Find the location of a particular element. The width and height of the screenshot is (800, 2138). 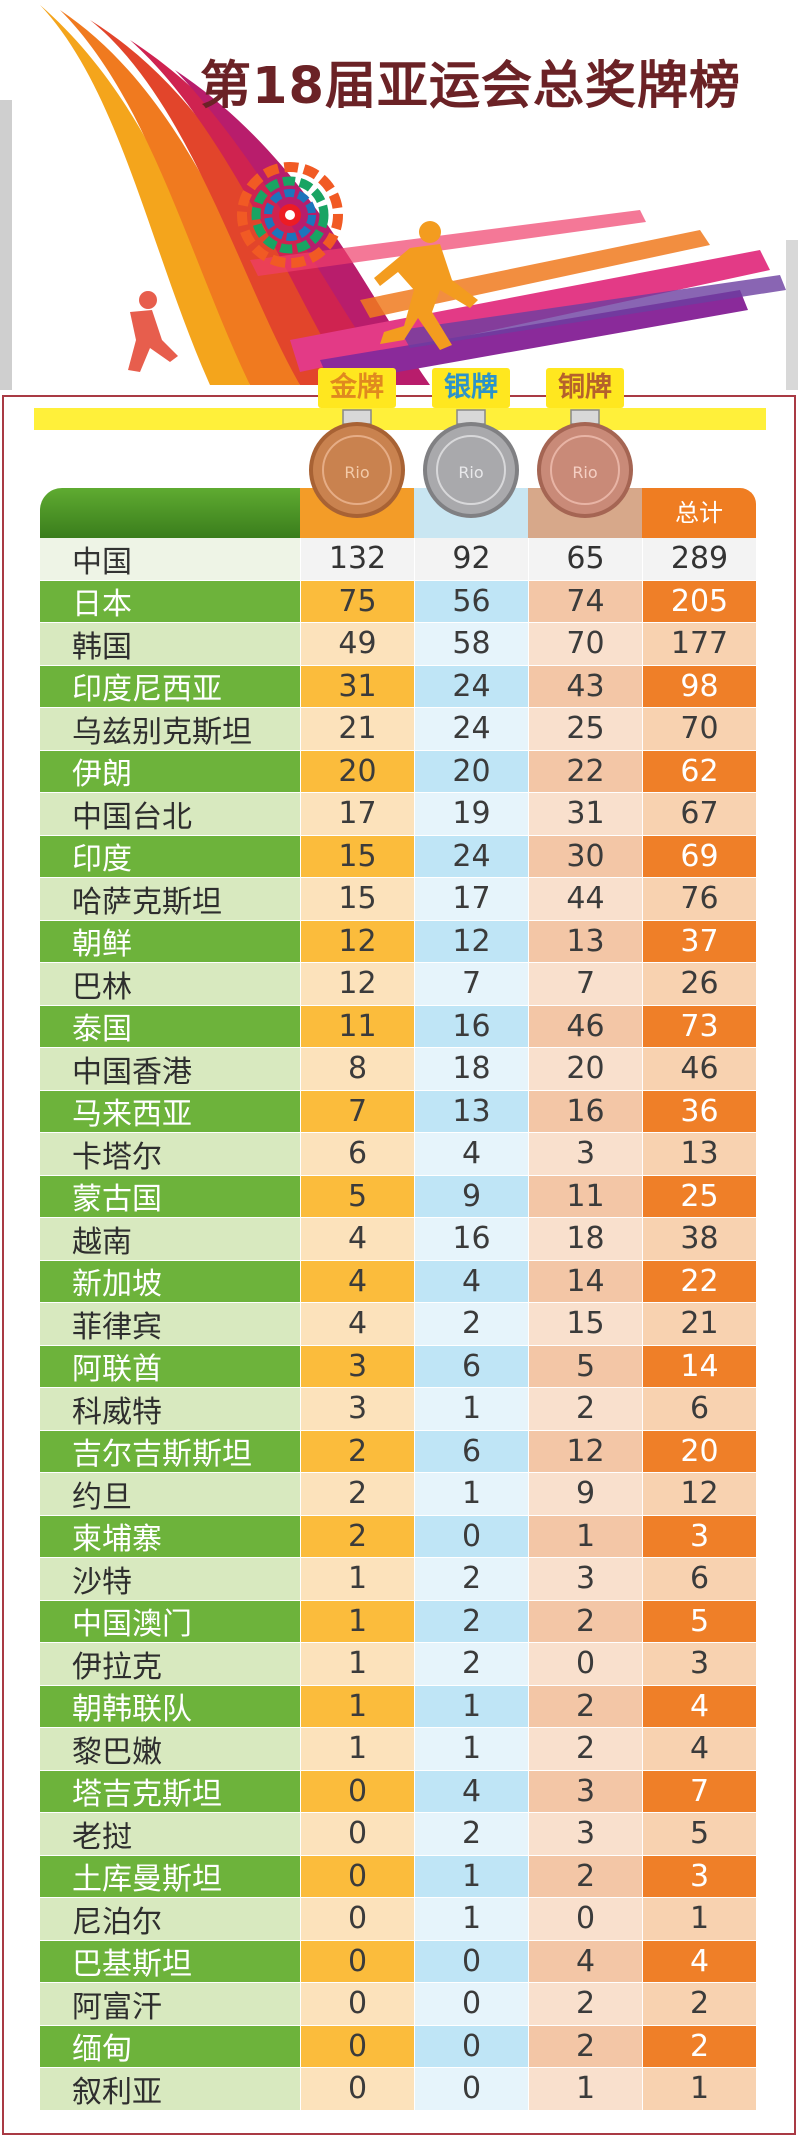

table-row: 中国台北 17 19 31 67 is located at coordinates (398, 814).